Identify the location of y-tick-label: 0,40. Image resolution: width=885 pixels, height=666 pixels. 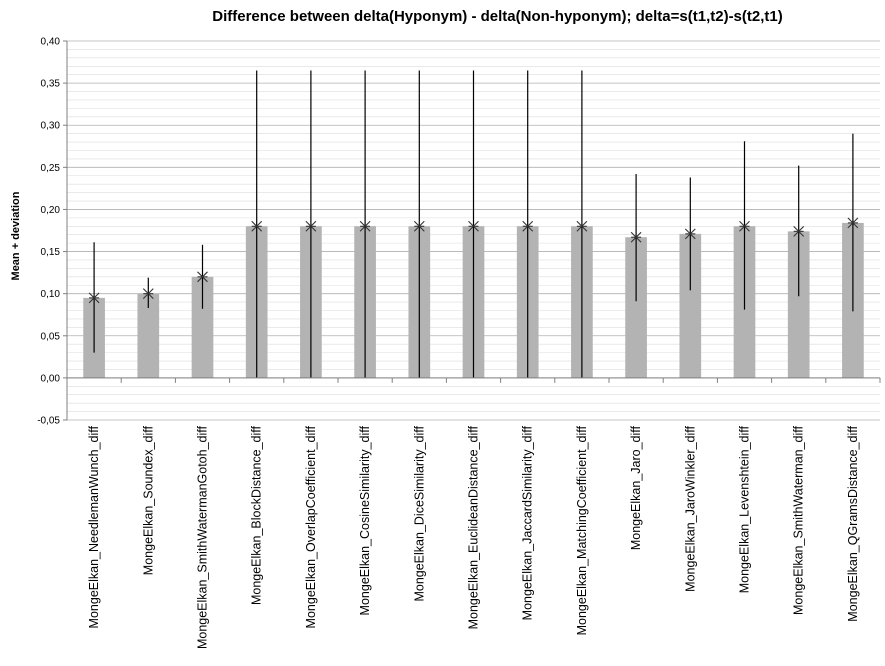
(51, 42).